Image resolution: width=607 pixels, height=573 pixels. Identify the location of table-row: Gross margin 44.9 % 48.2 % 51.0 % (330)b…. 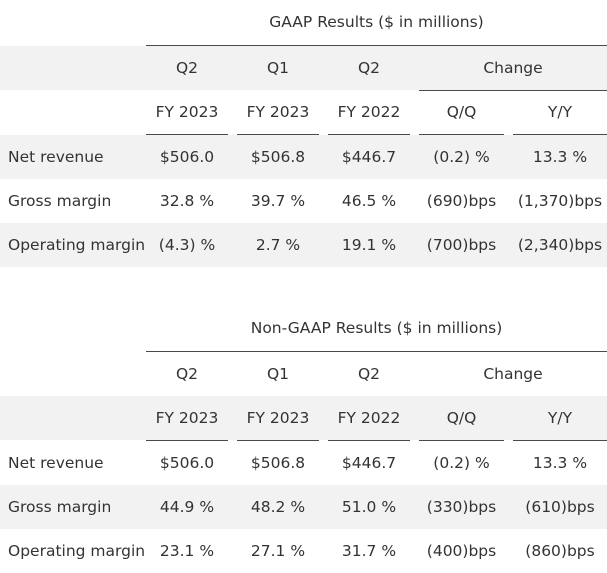
(303, 507).